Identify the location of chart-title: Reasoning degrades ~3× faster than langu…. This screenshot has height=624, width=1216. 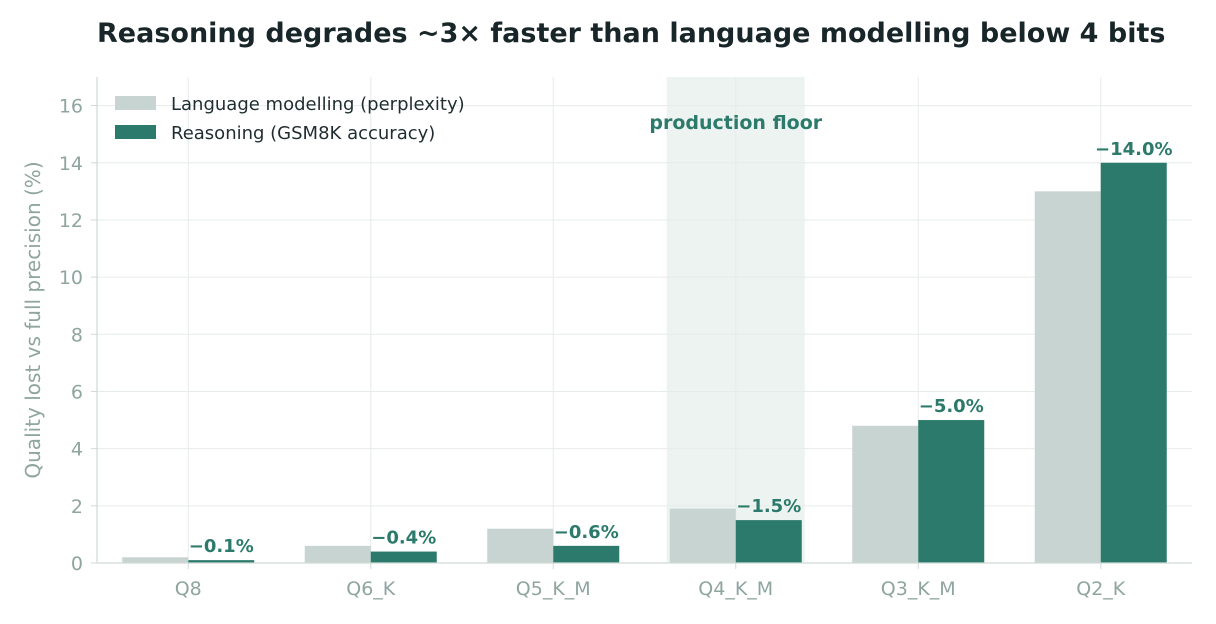
(631, 33).